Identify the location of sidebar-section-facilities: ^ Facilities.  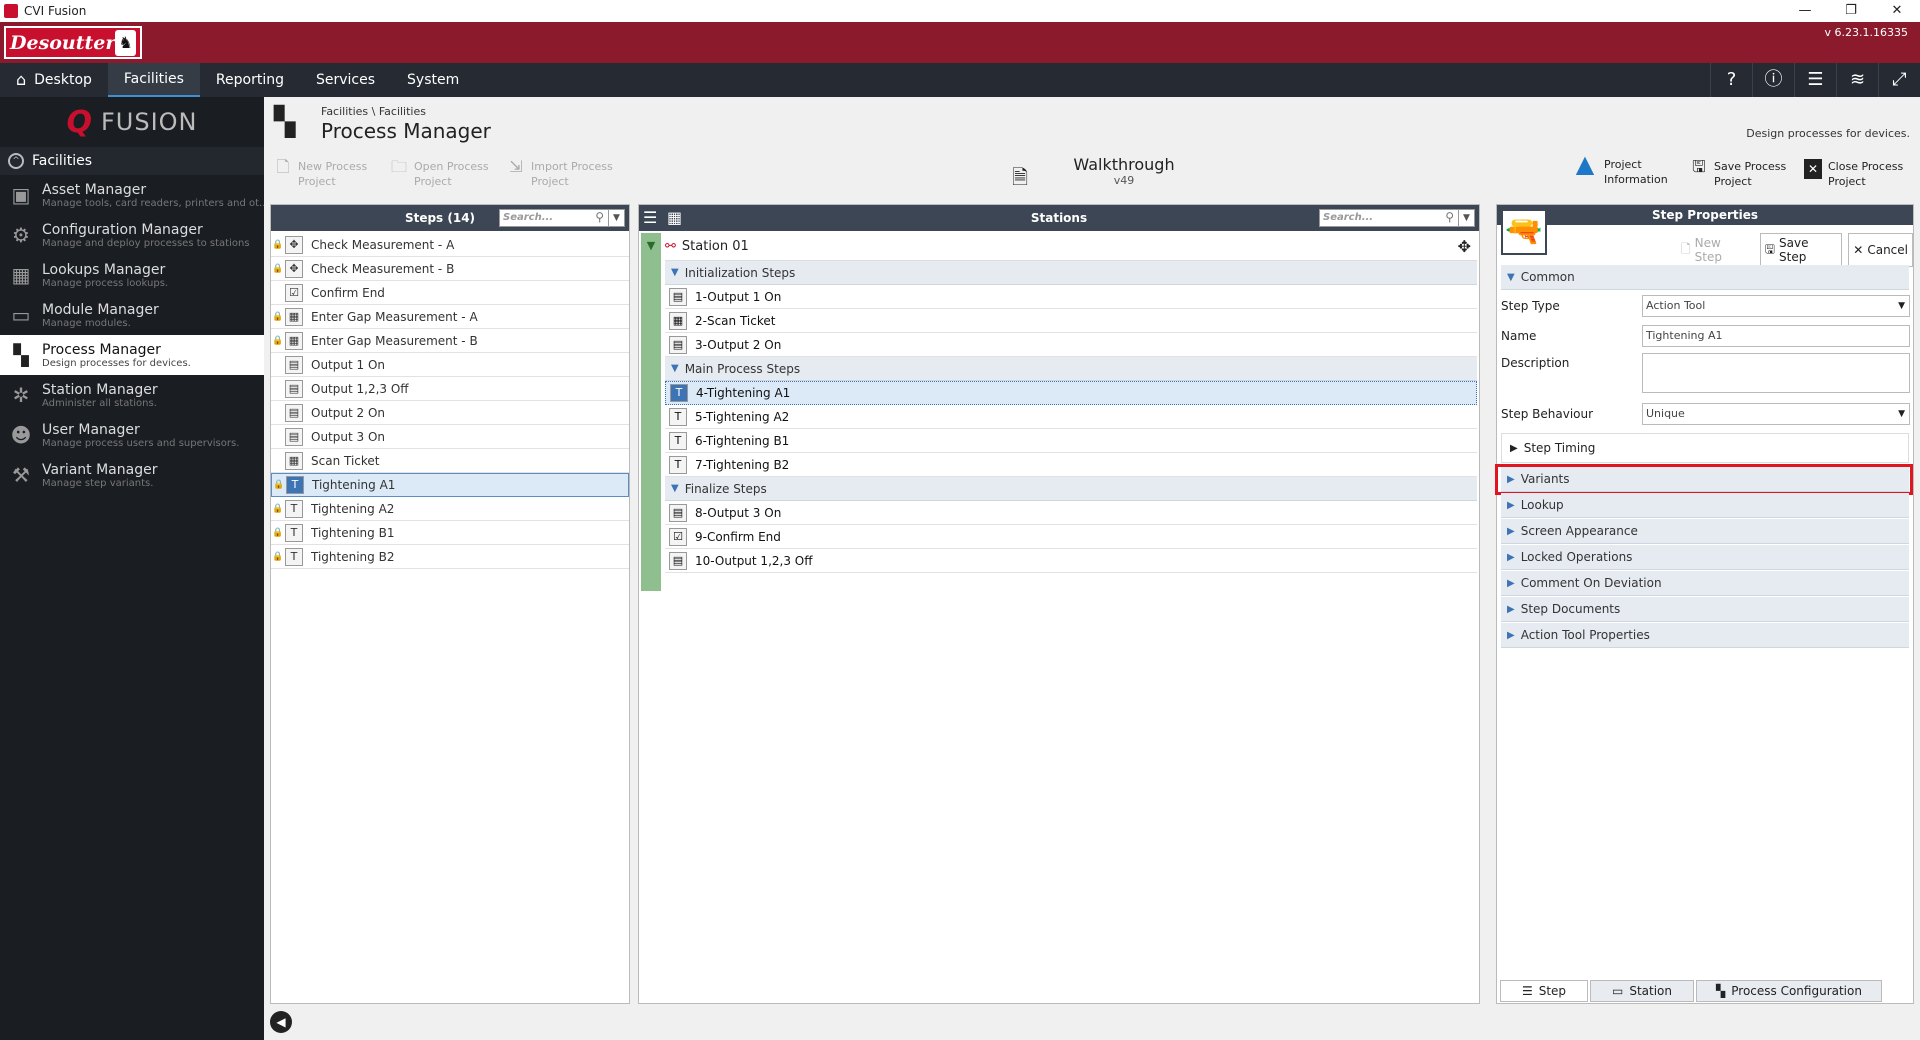
(132, 161).